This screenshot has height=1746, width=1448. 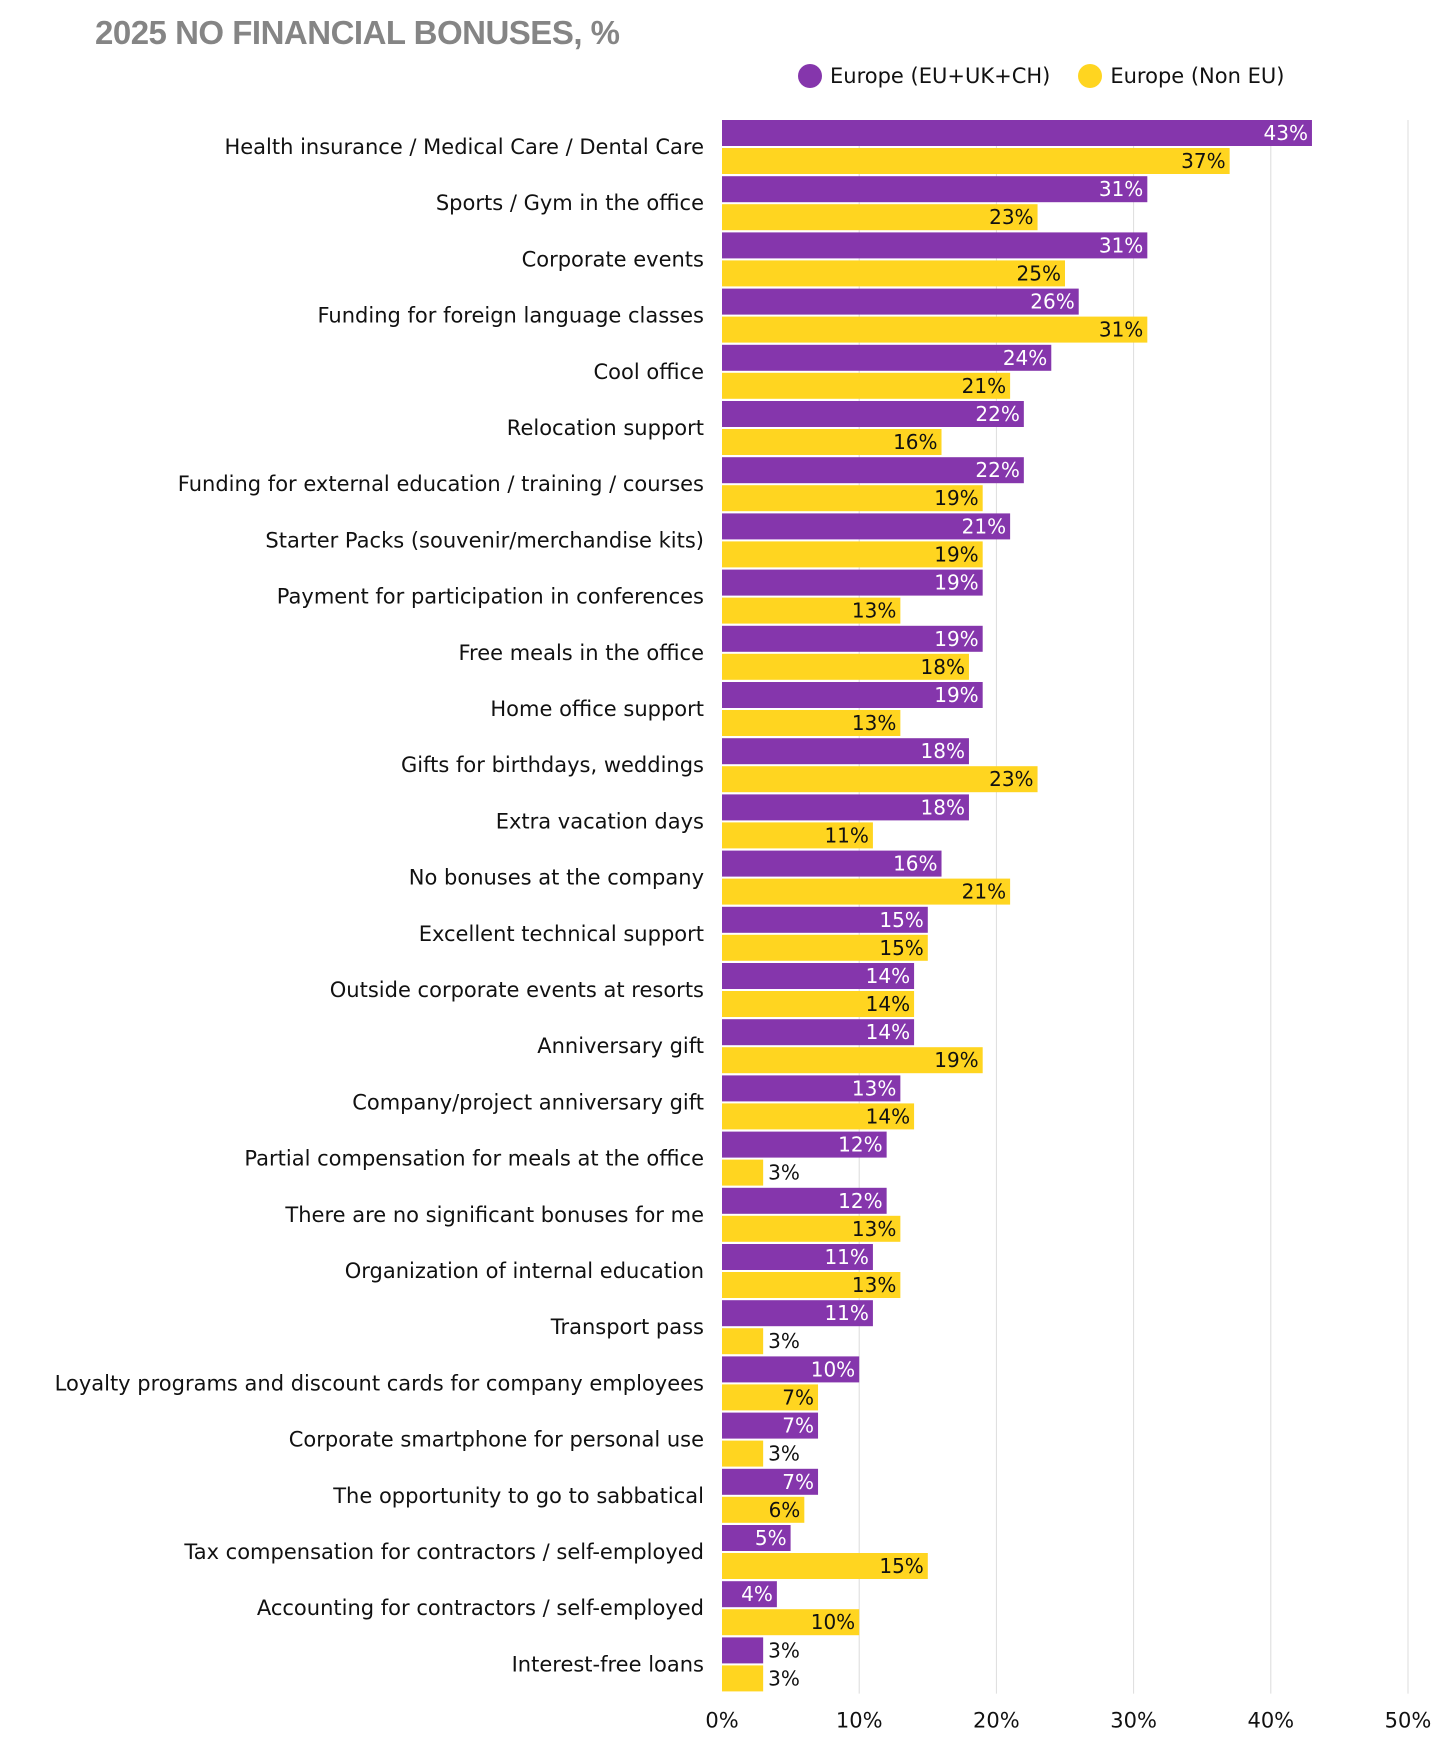 I want to click on x-tick-label: 50%, so click(x=1408, y=1721).